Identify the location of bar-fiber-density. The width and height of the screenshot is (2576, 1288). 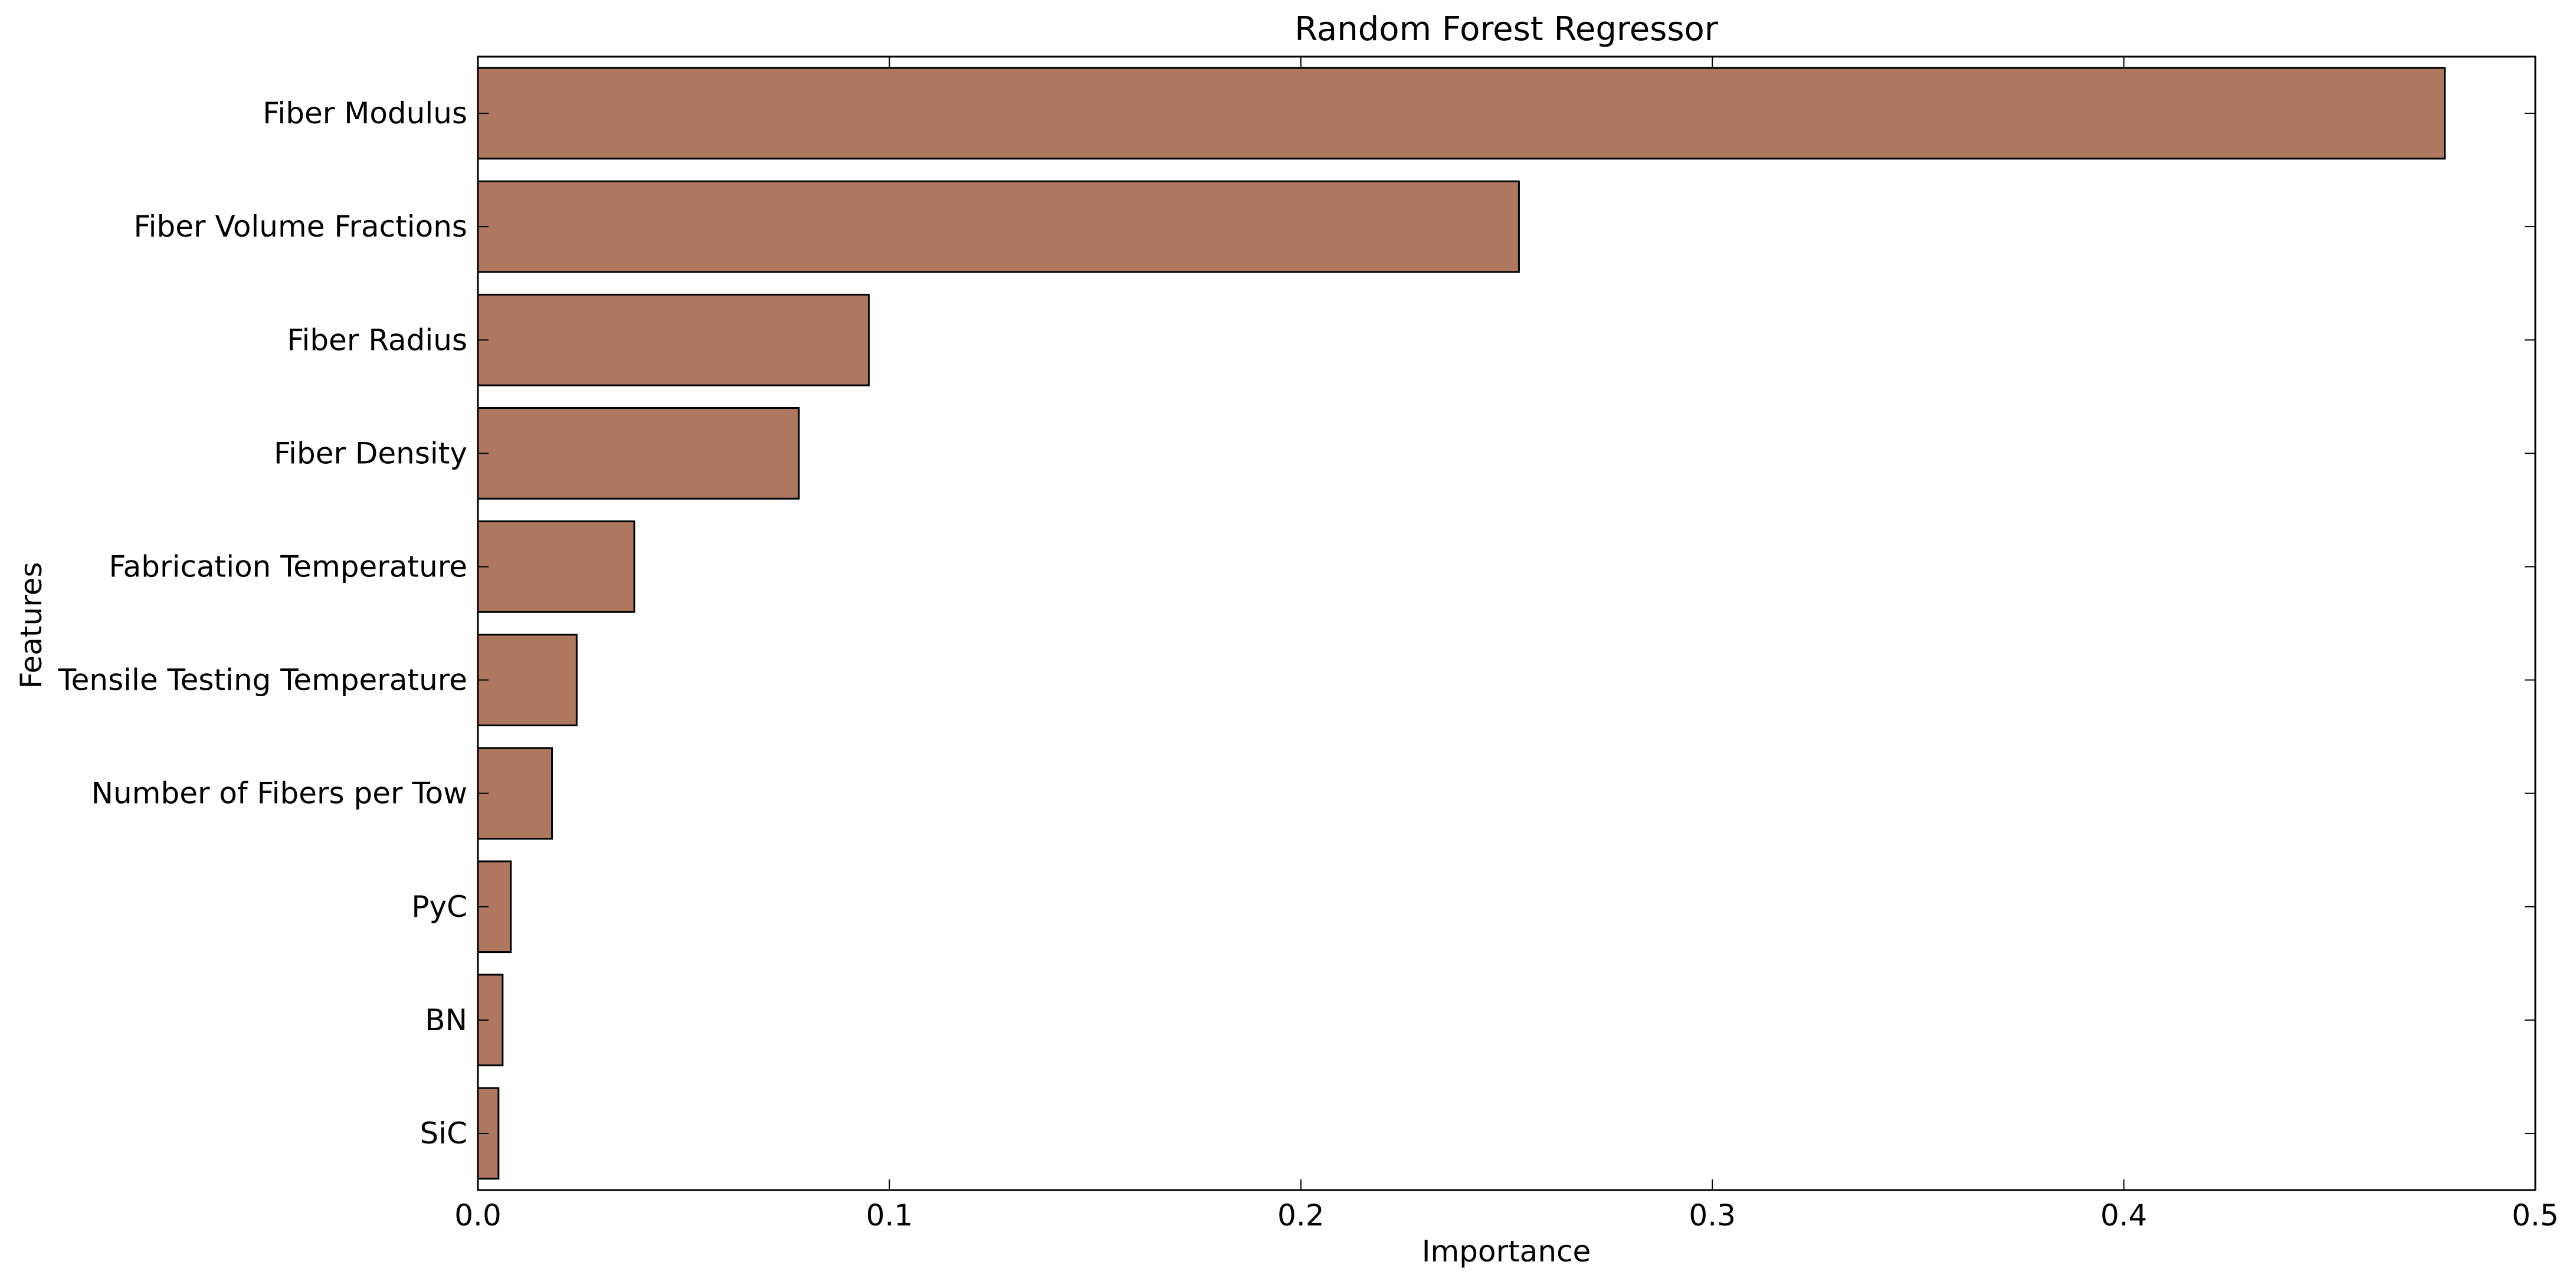
(638, 453).